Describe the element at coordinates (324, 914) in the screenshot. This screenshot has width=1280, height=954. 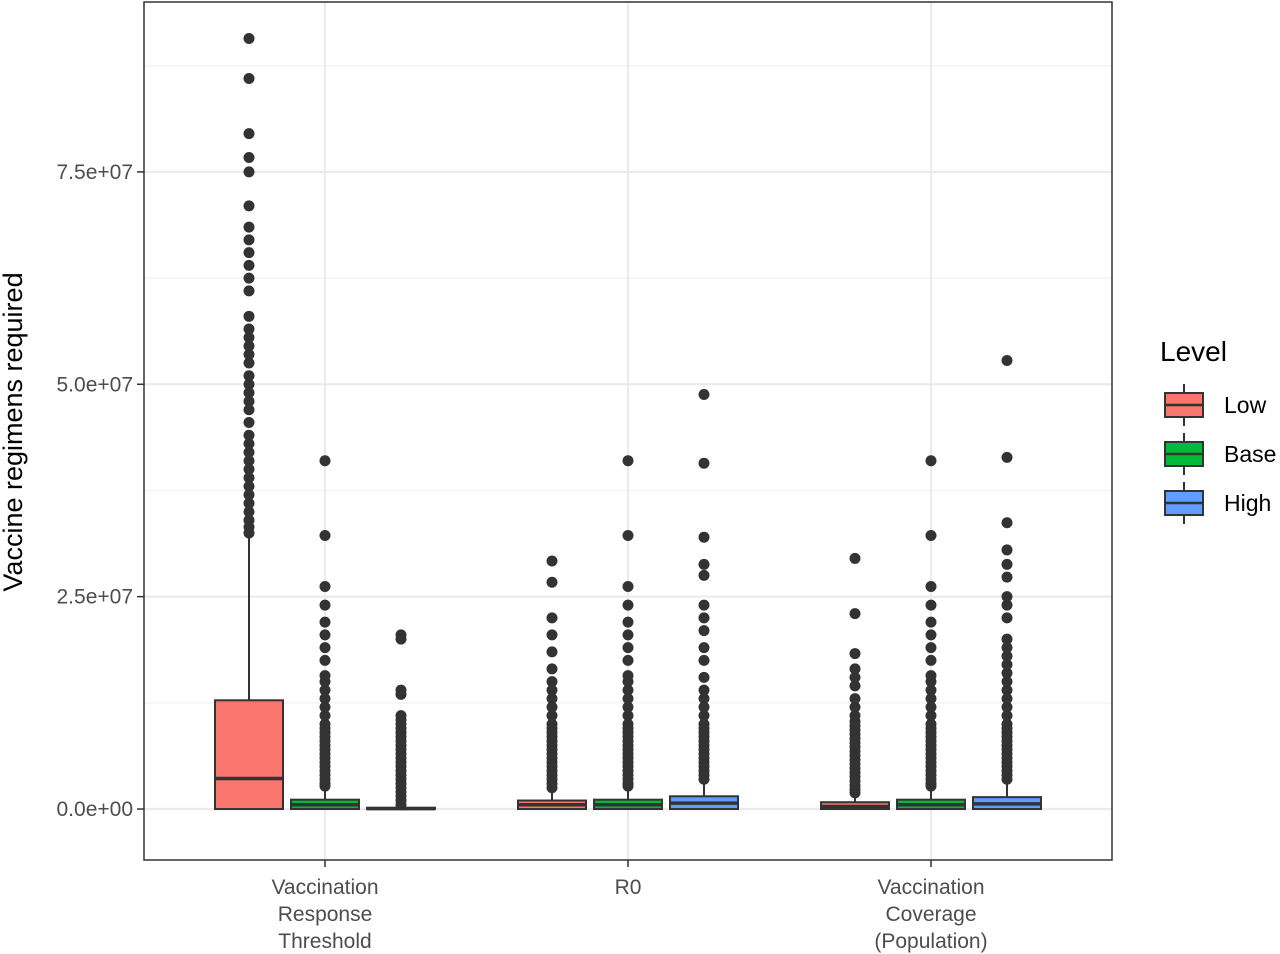
I see `x-tick-label: Vaccination Response Threshold` at that location.